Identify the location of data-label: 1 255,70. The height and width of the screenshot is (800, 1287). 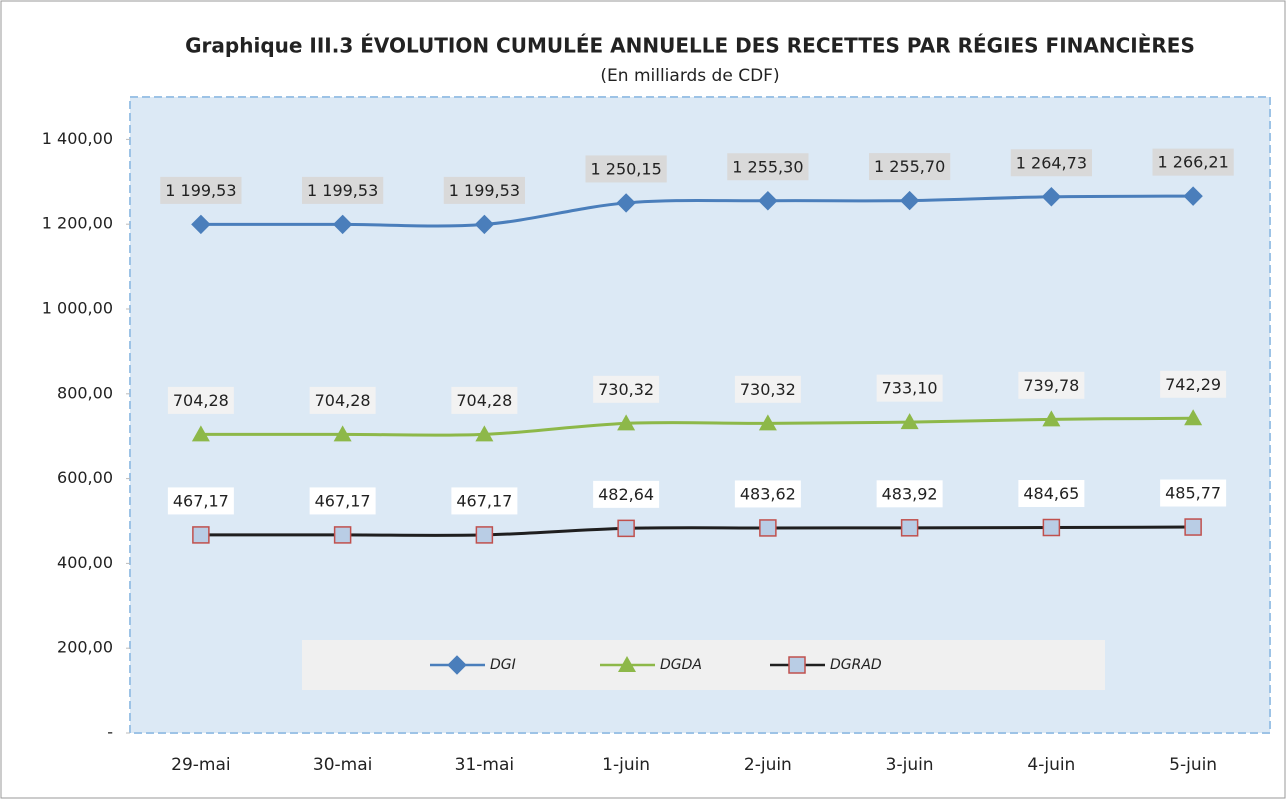
(909, 166).